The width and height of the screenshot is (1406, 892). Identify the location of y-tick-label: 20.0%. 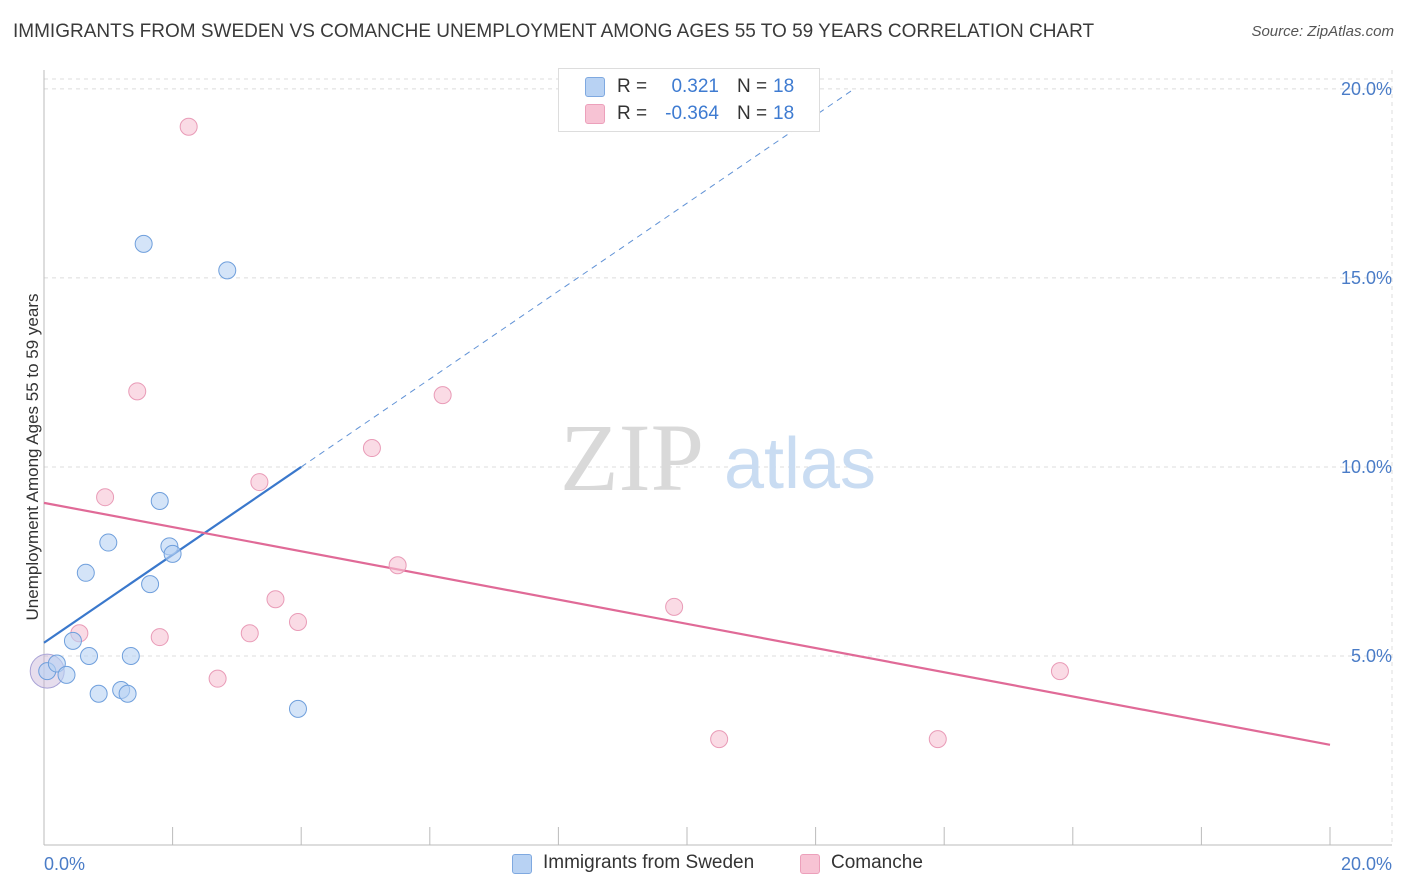
(1366, 89).